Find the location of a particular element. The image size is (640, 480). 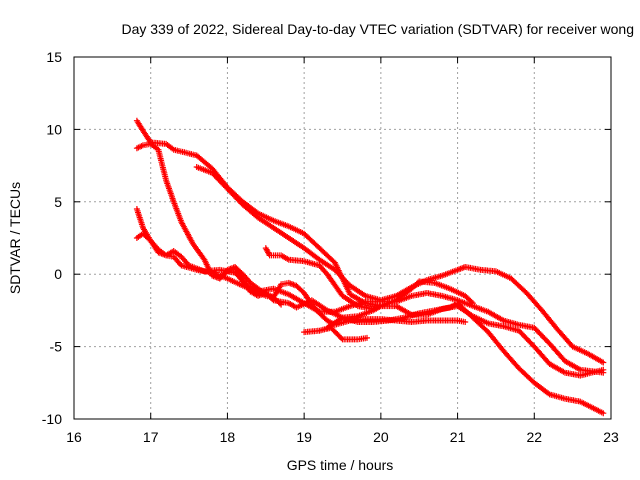

y-tick-label: 0 is located at coordinates (58, 274).